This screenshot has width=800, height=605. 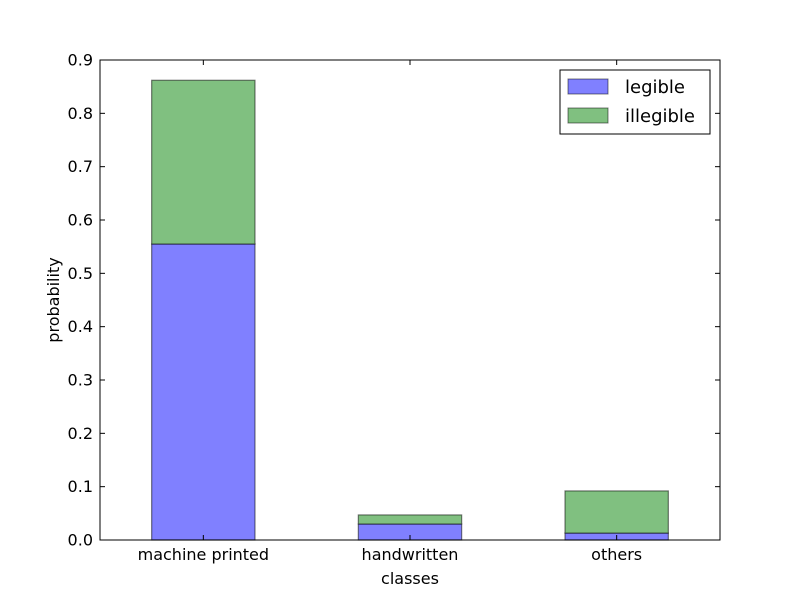 What do you see at coordinates (616, 512) in the screenshot?
I see `bar-illegible-others` at bounding box center [616, 512].